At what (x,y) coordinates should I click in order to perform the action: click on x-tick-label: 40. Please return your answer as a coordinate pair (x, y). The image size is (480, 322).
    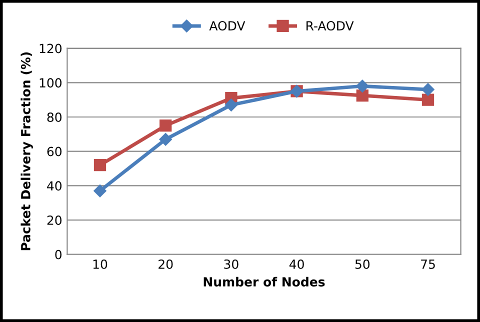
    Looking at the image, I should click on (296, 264).